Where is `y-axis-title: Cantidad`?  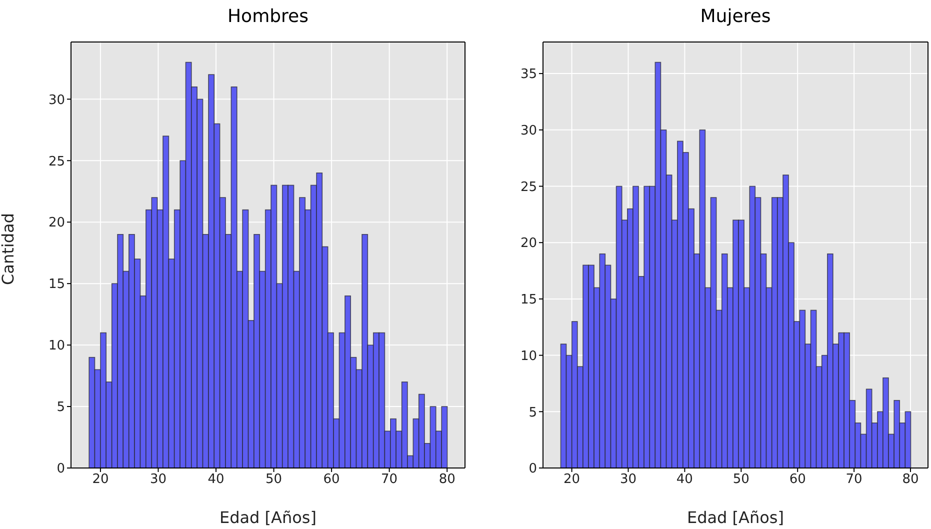 y-axis-title: Cantidad is located at coordinates (9, 249).